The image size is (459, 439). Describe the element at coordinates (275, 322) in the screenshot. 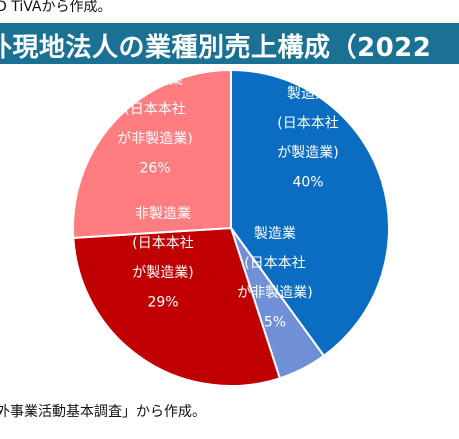

I see `slice-percent-label: 5%` at that location.